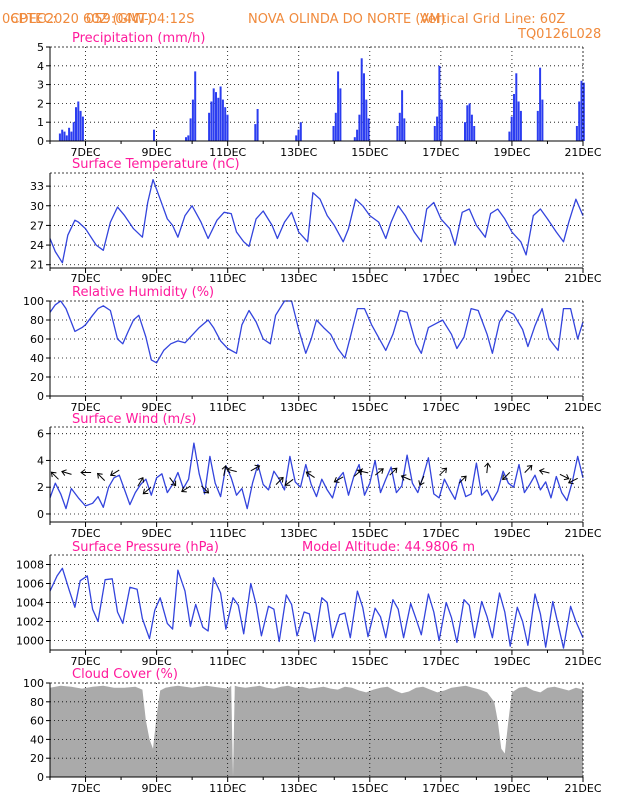 The image size is (618, 800). I want to click on wind-title: Surface Wind (m/s), so click(134, 419).